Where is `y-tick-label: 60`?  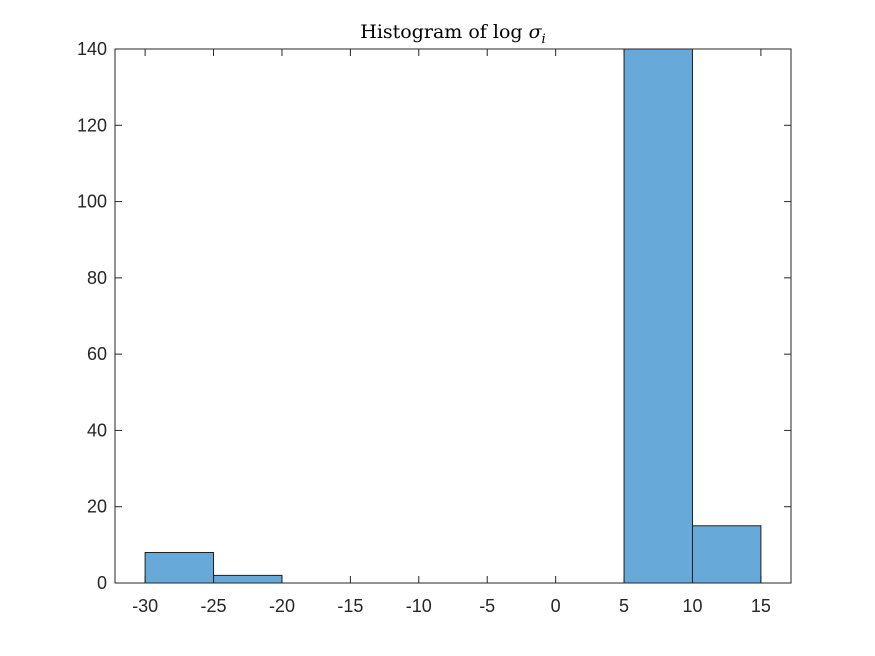
y-tick-label: 60 is located at coordinates (97, 354).